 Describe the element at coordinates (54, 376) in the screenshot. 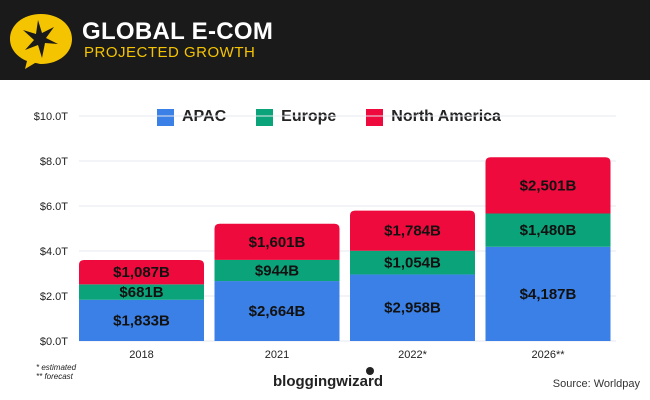

I see `footnote-forecast: ** forecast` at that location.